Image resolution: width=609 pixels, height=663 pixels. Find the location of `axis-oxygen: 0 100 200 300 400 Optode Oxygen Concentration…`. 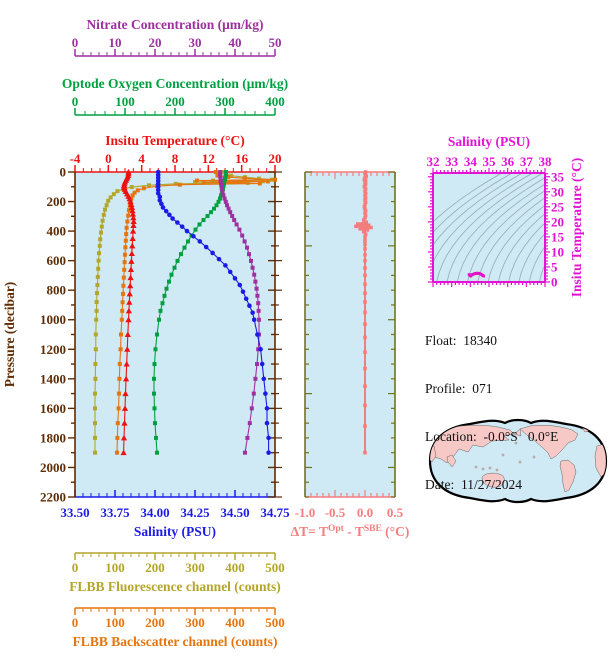

axis-oxygen: 0 100 200 300 400 Optode Oxygen Concentration… is located at coordinates (175, 96).